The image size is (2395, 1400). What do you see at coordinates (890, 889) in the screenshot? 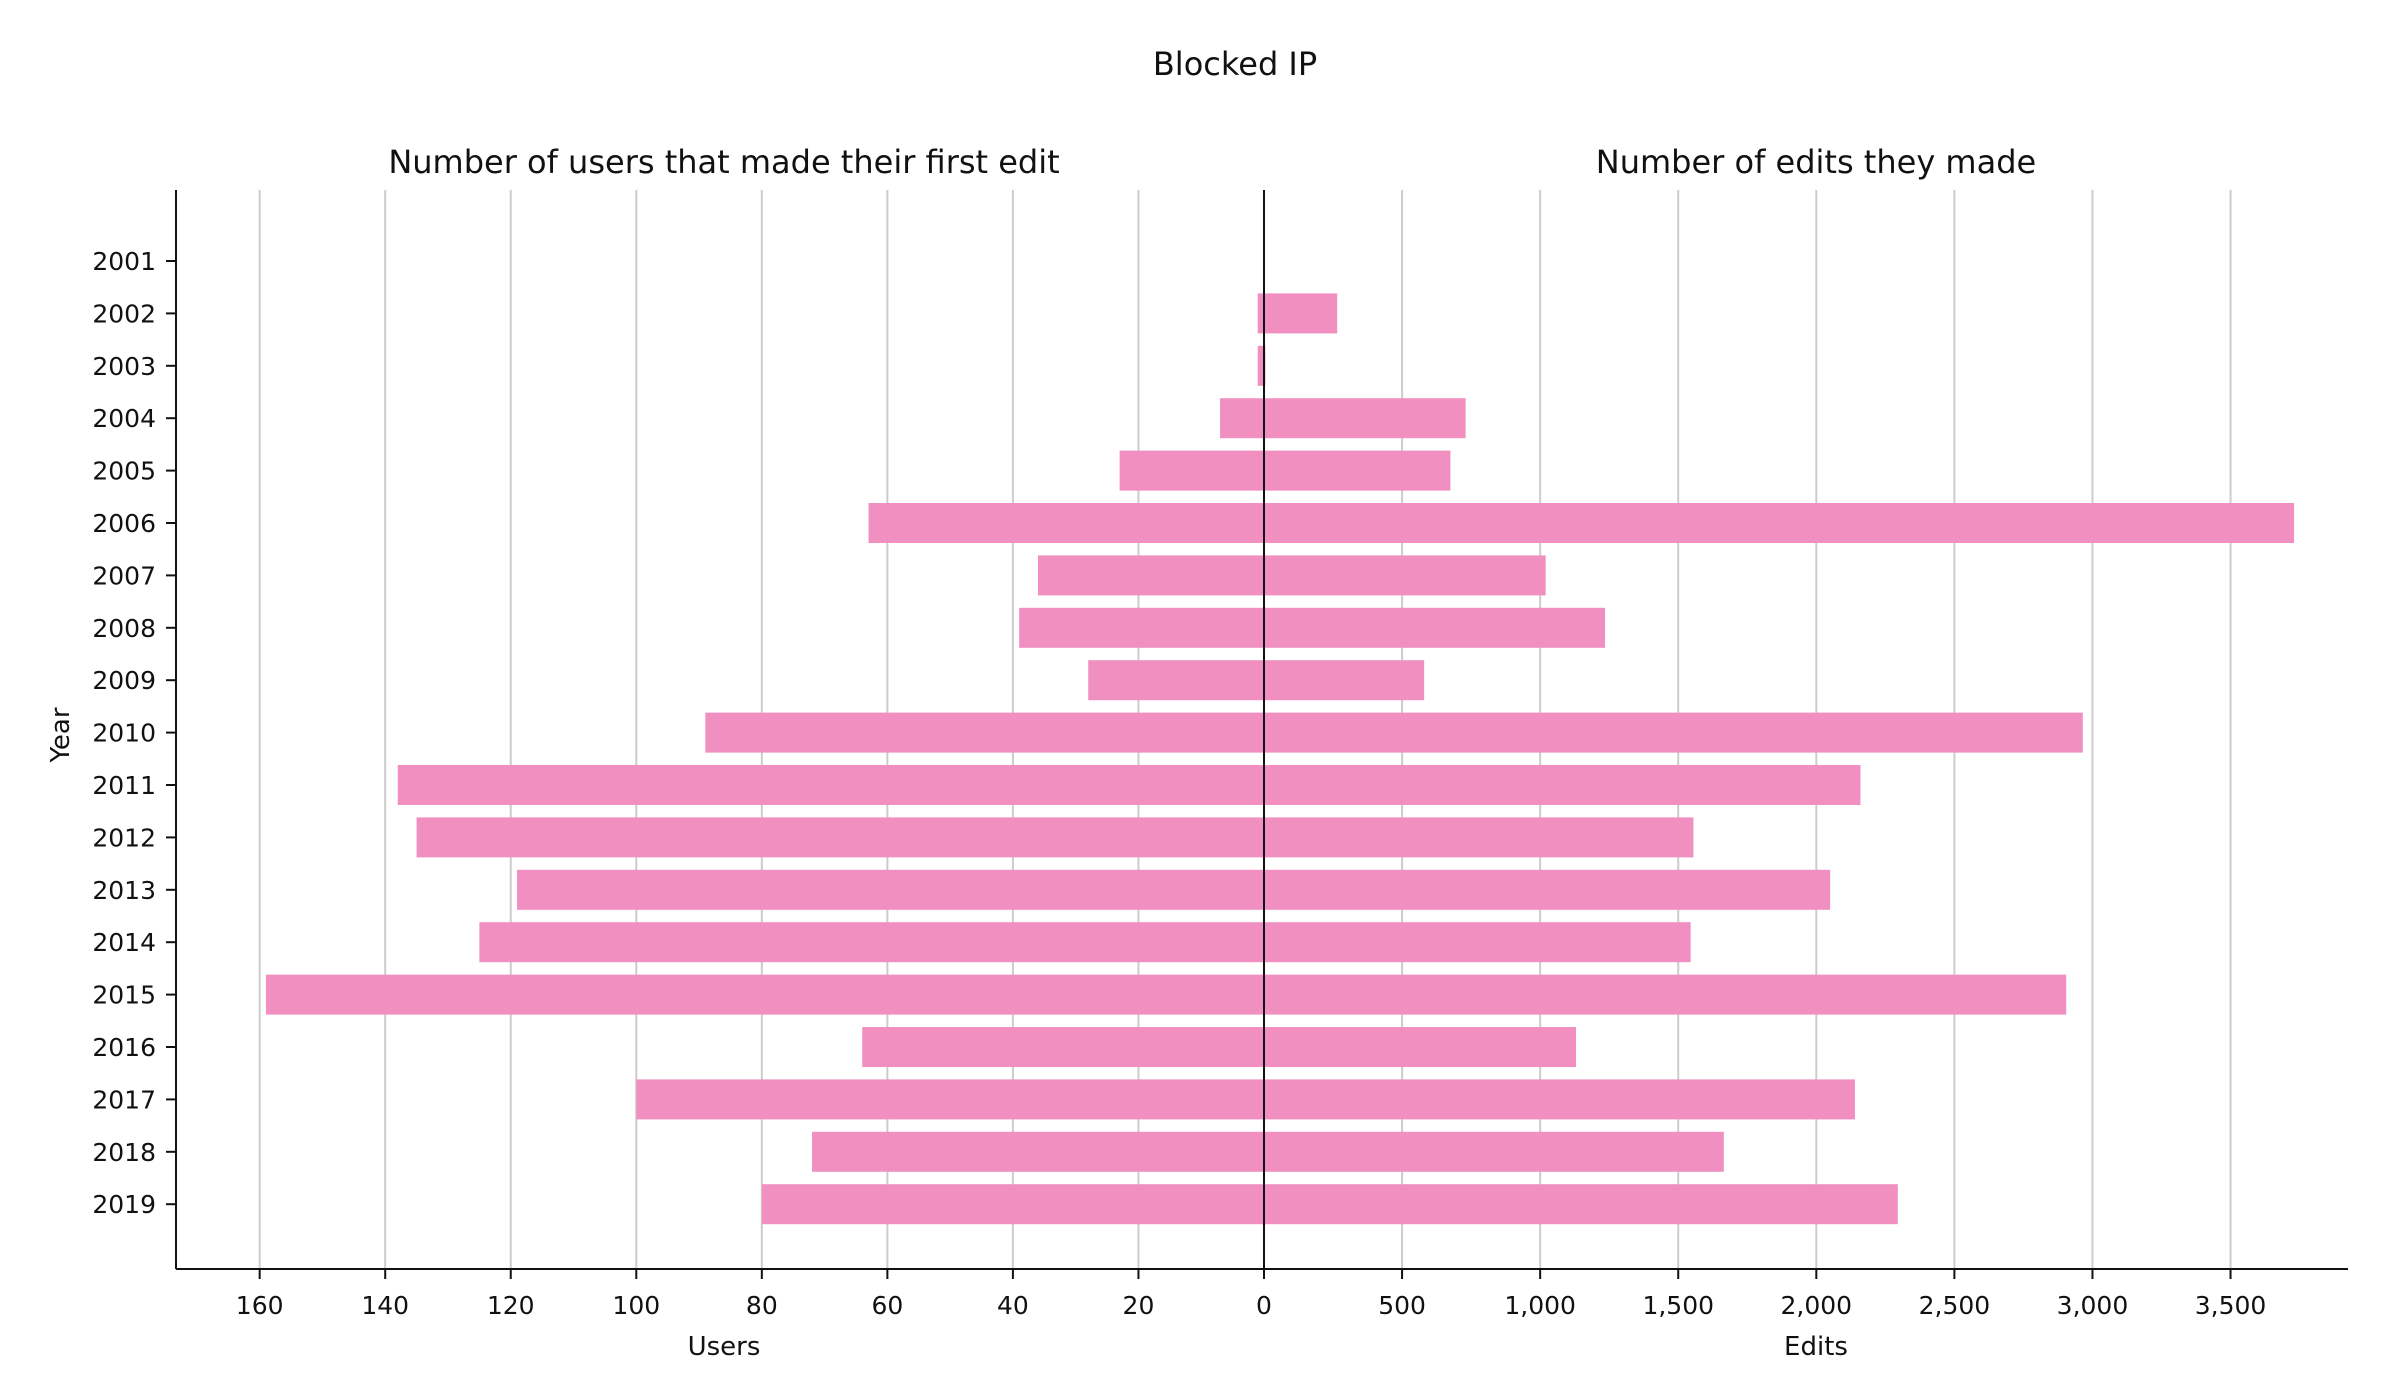
I see `left-bar-2013` at bounding box center [890, 889].